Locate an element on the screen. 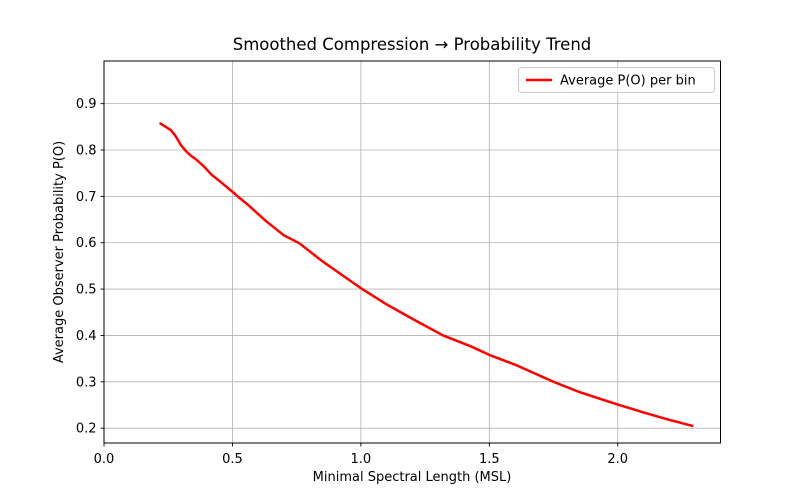 The width and height of the screenshot is (800, 500). x-axis-ticks is located at coordinates (361, 445).